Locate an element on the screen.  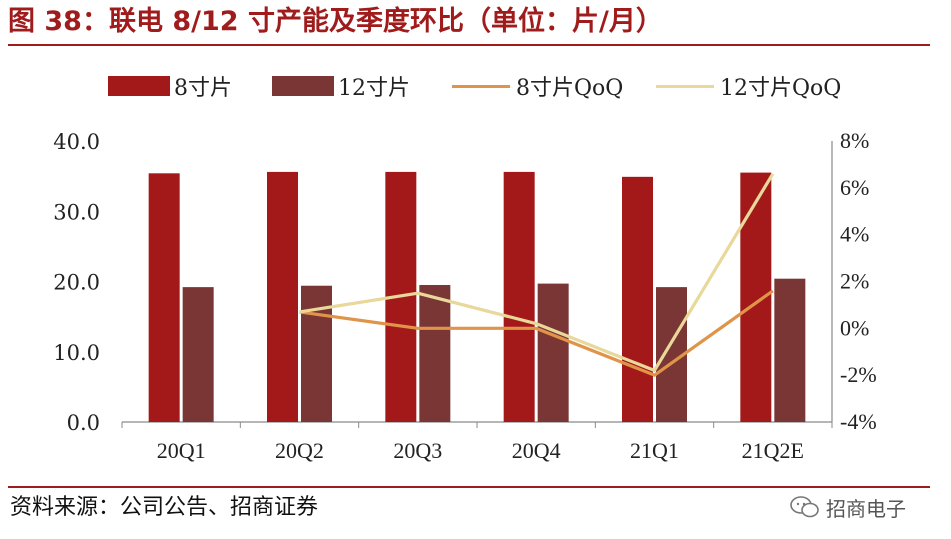
legend-swatch-8inch is located at coordinates (139, 86).